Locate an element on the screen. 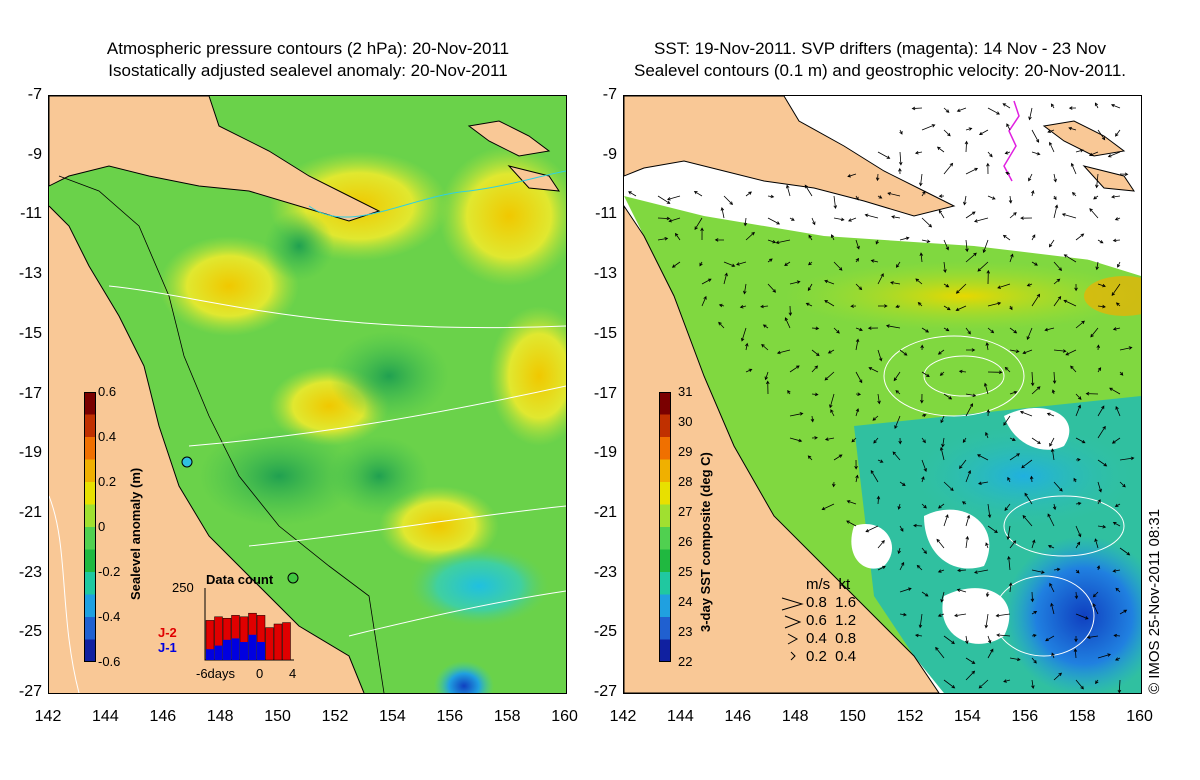  colorbar-gradient is located at coordinates (90, 527).